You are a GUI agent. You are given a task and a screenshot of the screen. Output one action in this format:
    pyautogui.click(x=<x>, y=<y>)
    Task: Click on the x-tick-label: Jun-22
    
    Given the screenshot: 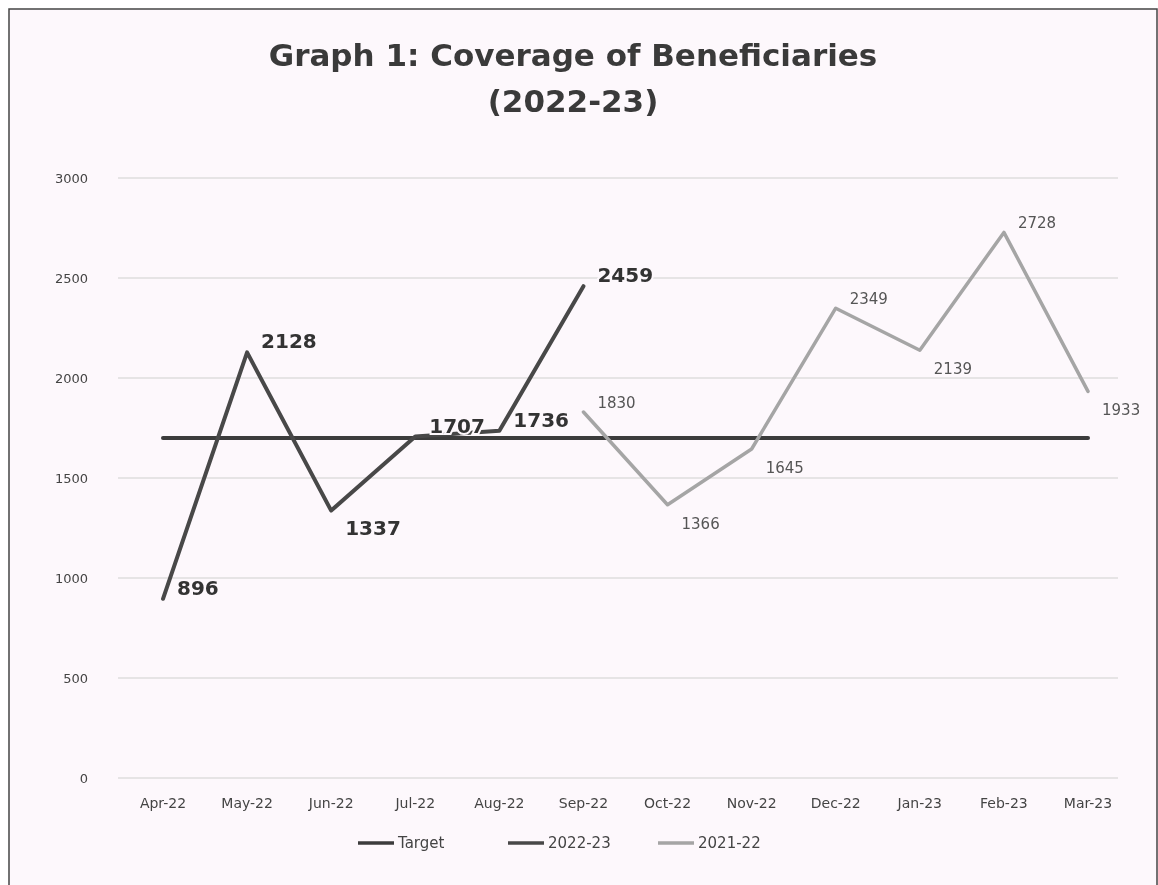 What is the action you would take?
    pyautogui.click(x=330, y=803)
    